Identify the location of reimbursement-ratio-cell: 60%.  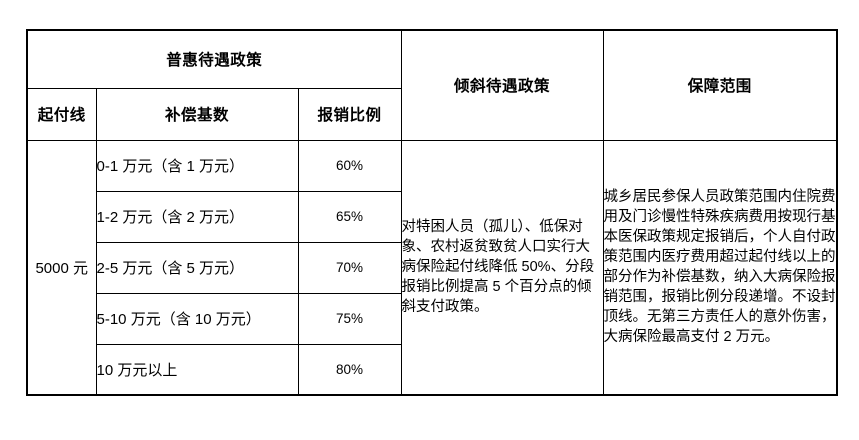
(349, 165).